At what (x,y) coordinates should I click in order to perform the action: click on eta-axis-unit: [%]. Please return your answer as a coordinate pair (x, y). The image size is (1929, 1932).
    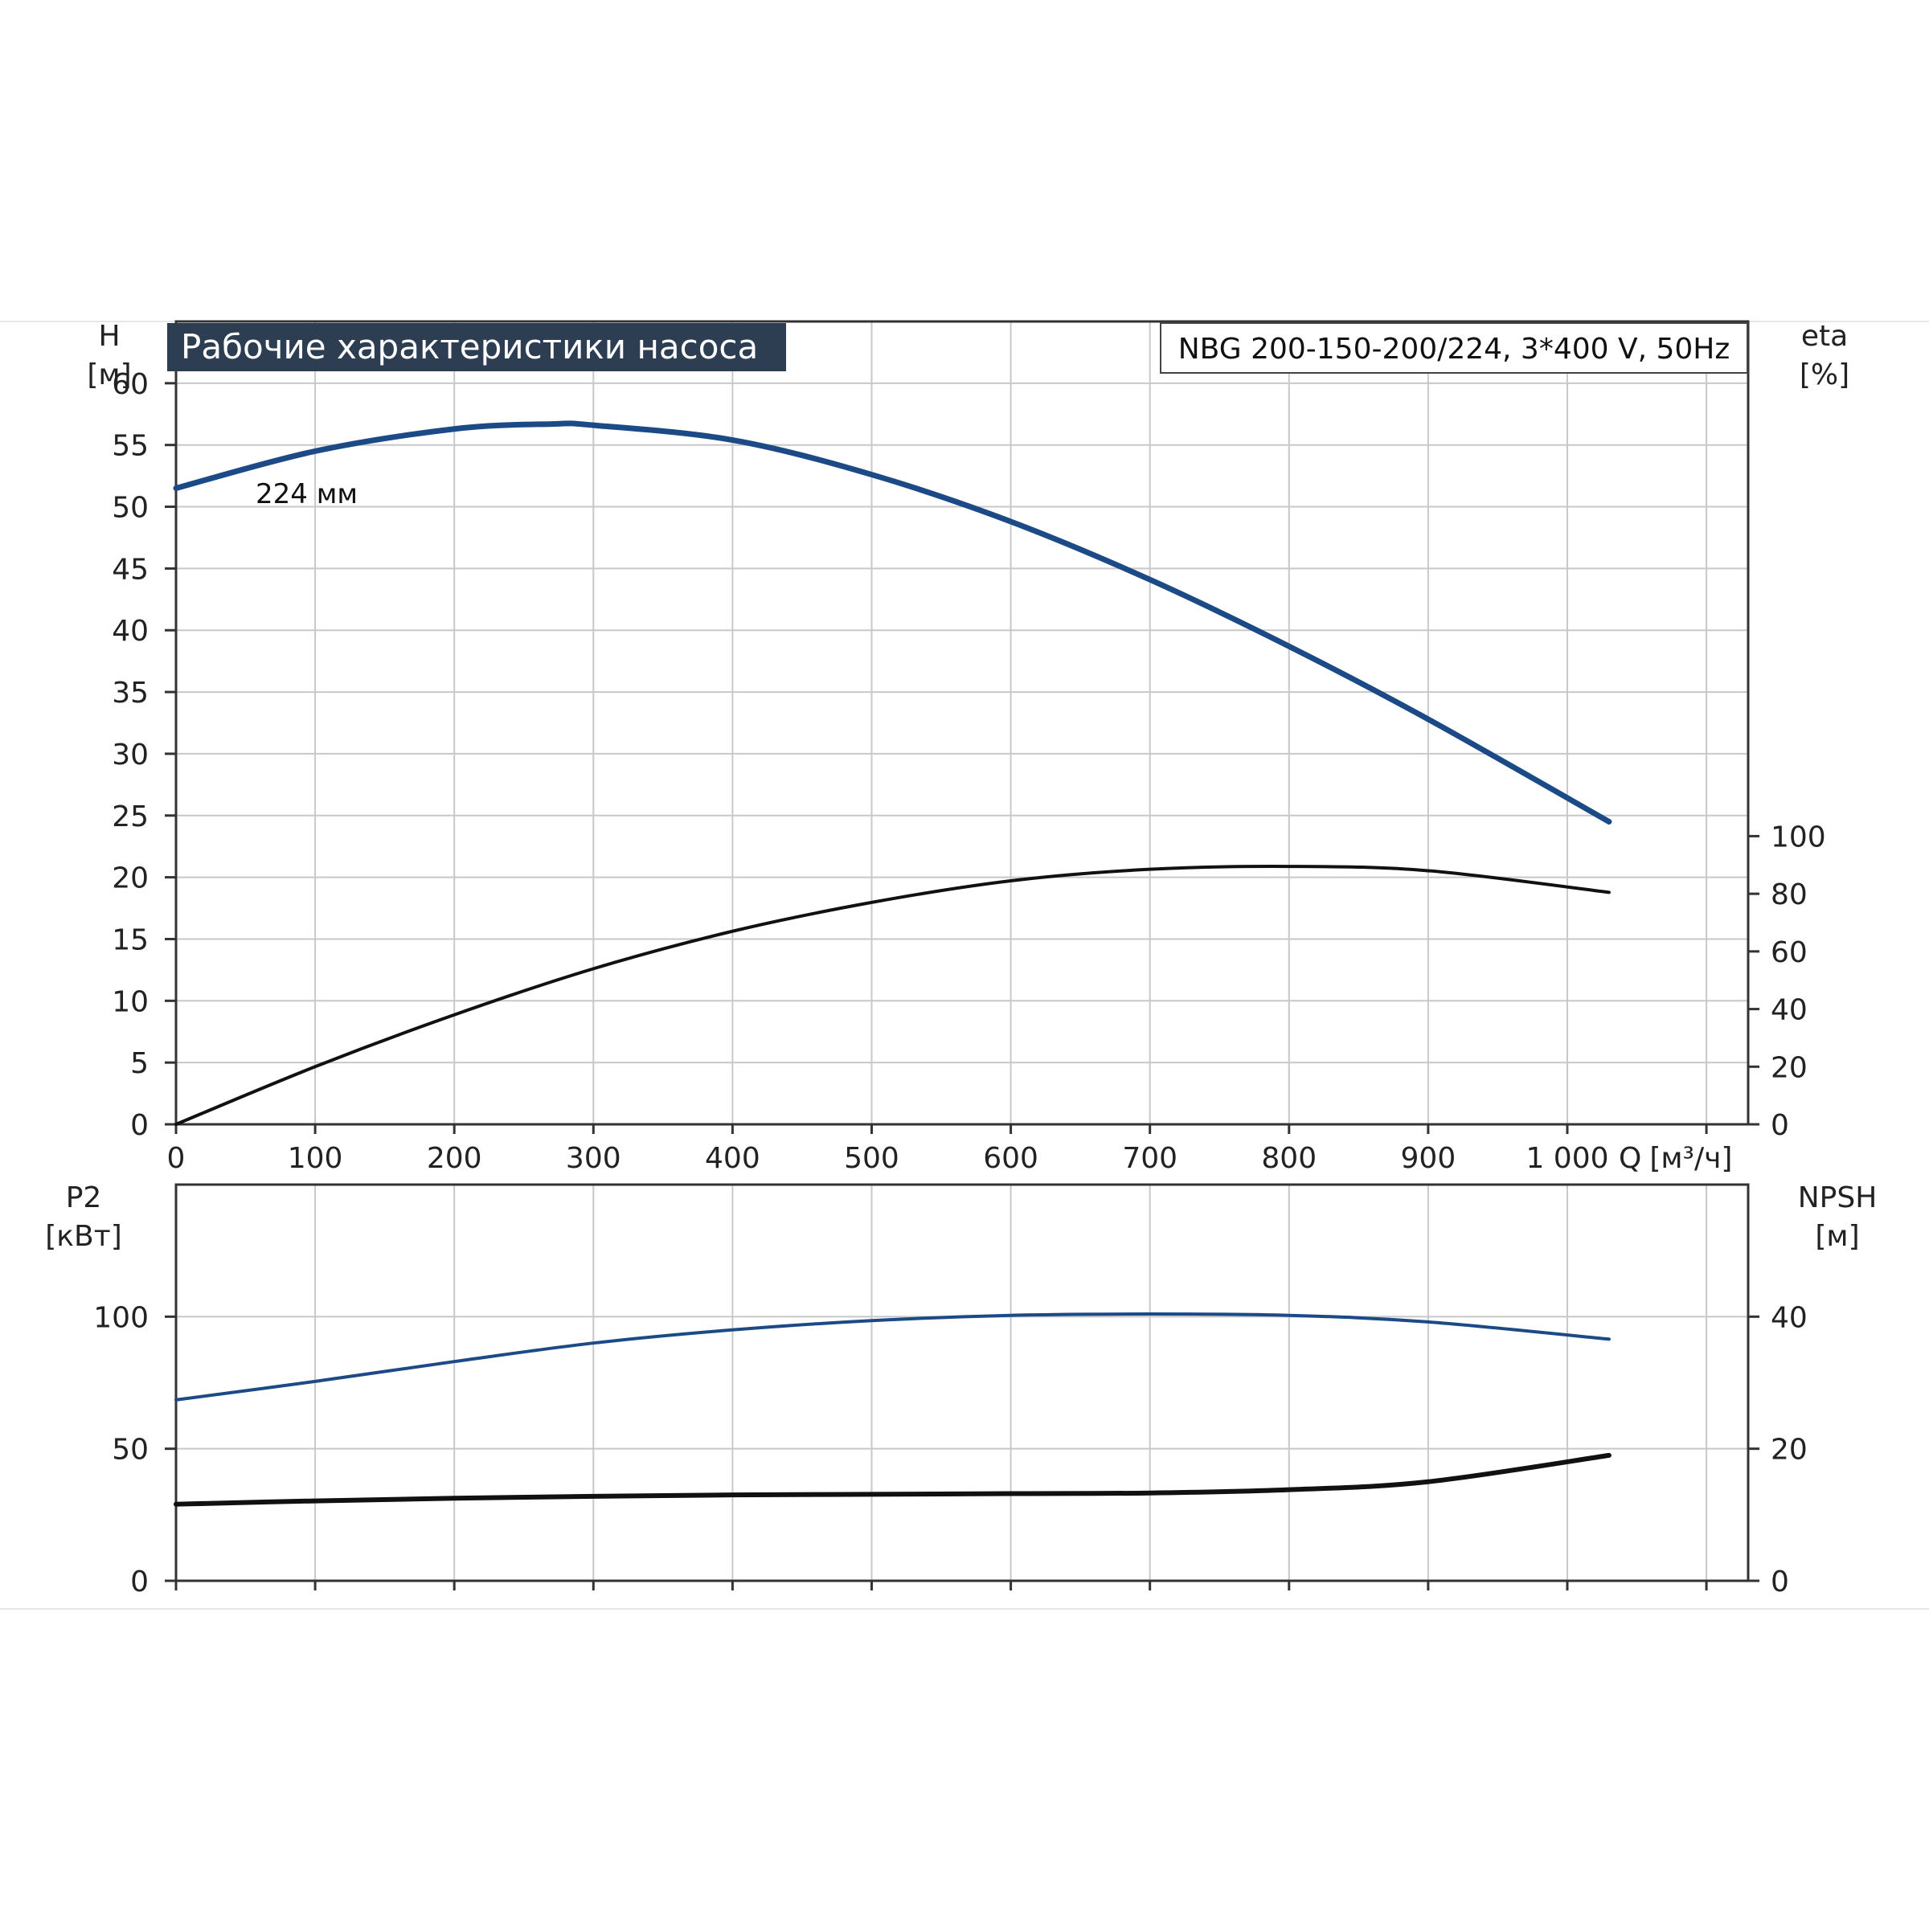
    Looking at the image, I should click on (1824, 374).